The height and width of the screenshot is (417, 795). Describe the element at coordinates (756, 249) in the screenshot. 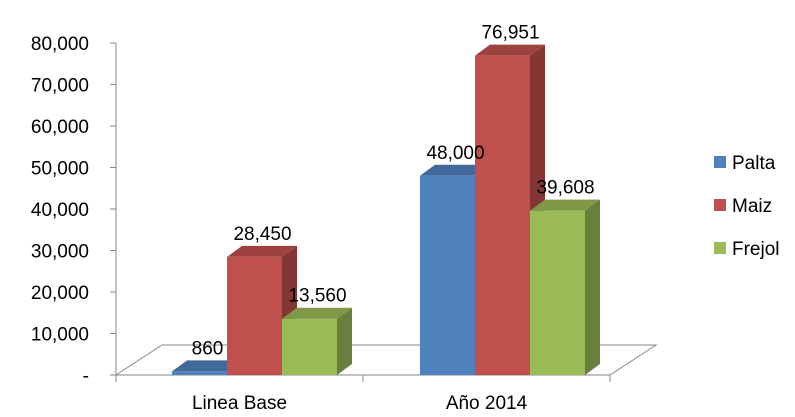

I see `legend-label: Frejol` at that location.